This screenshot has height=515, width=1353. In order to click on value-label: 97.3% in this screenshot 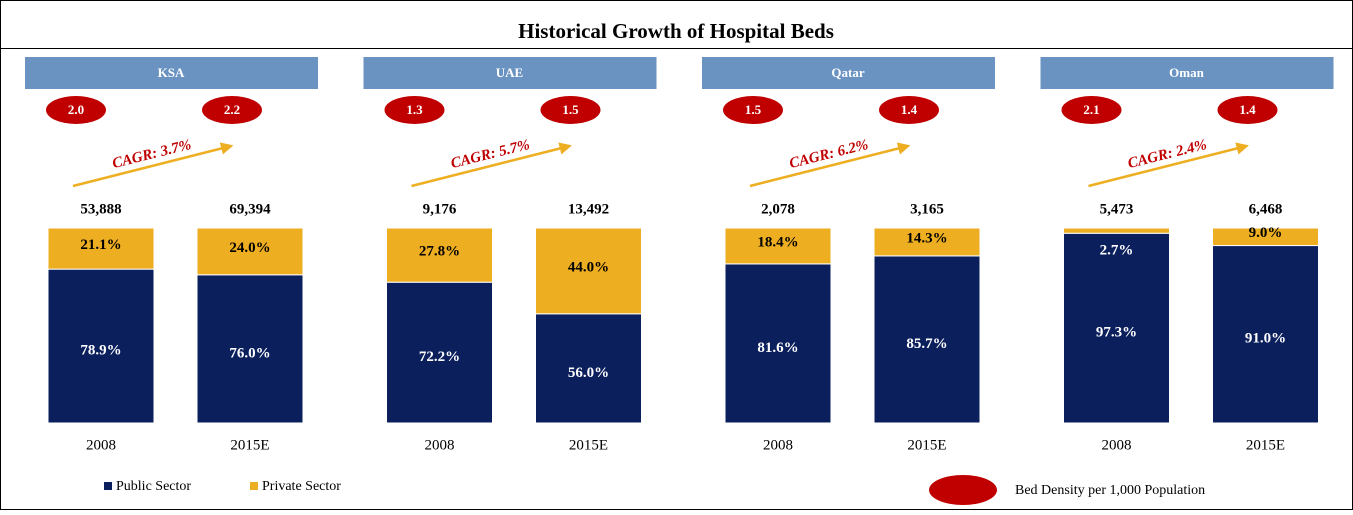, I will do `click(1116, 333)`.